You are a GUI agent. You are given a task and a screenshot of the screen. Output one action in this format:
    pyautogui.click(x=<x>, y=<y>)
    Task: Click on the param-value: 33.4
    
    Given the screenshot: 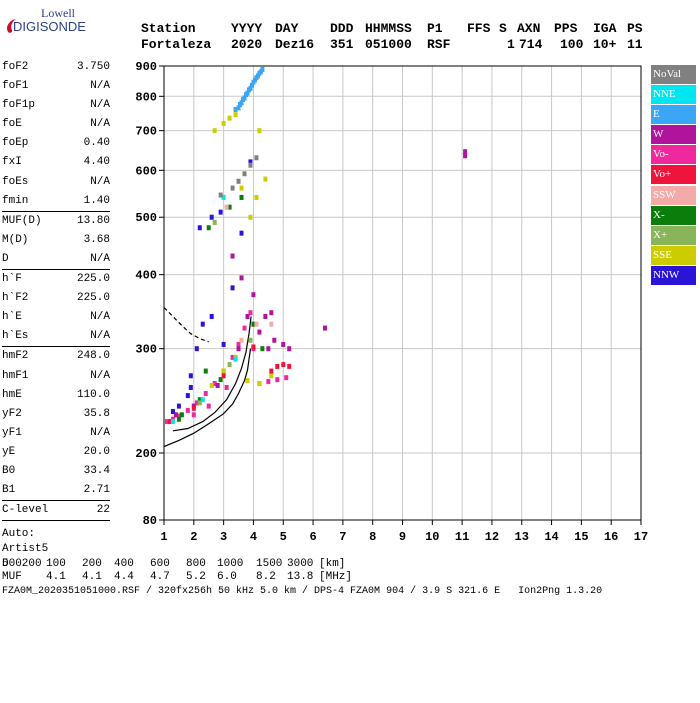 What is the action you would take?
    pyautogui.click(x=96, y=470)
    